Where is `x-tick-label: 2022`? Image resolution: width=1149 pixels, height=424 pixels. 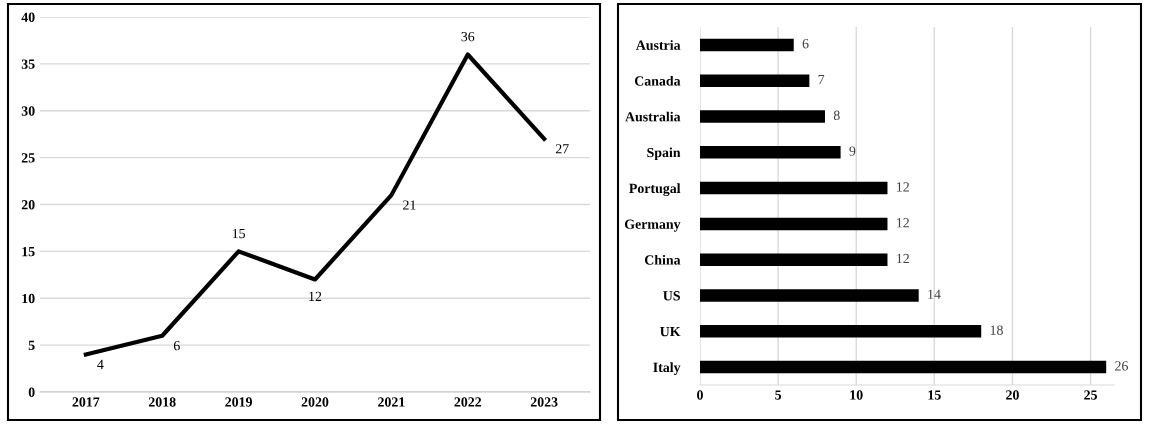
x-tick-label: 2022 is located at coordinates (468, 402).